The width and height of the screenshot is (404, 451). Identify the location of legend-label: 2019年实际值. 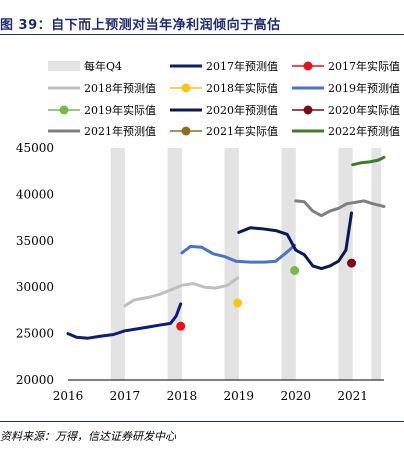
(120, 110).